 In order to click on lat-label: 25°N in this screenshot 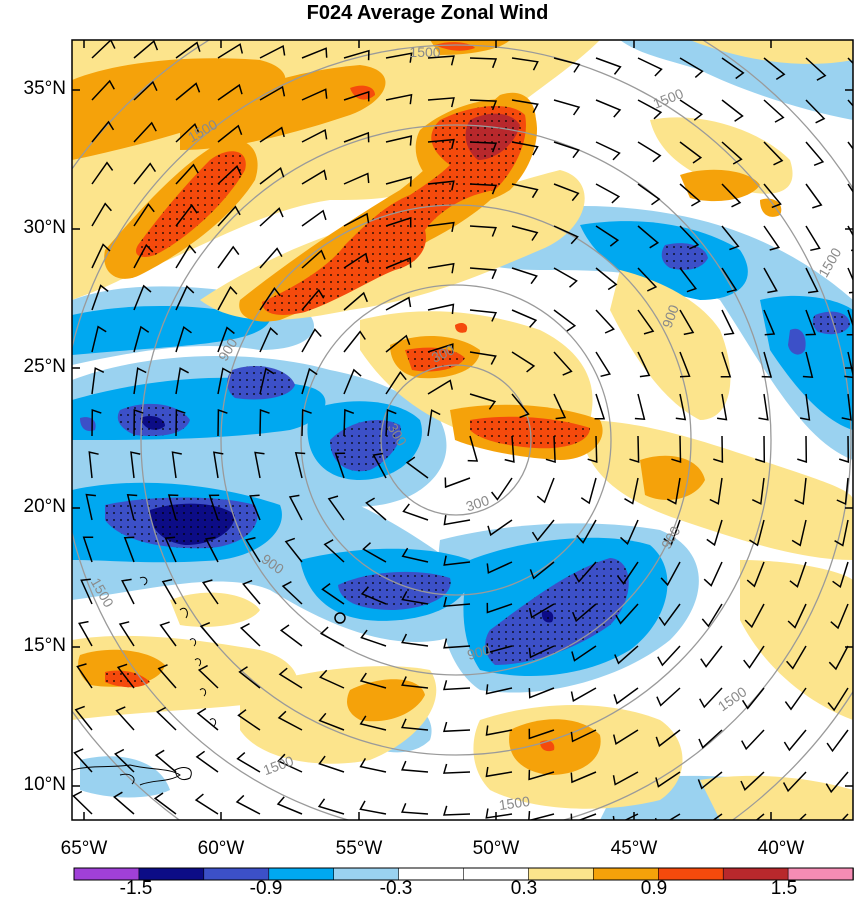, I will do `click(44, 366)`.